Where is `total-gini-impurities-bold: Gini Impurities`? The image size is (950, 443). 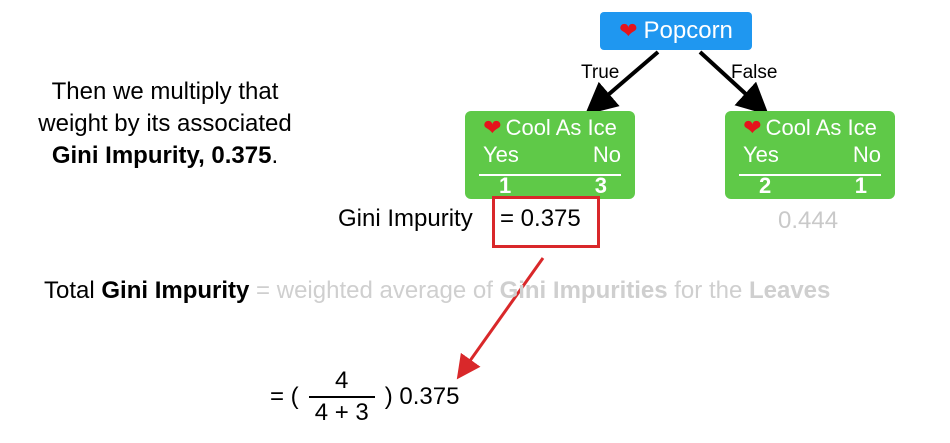
total-gini-impurities-bold: Gini Impurities is located at coordinates (583, 290).